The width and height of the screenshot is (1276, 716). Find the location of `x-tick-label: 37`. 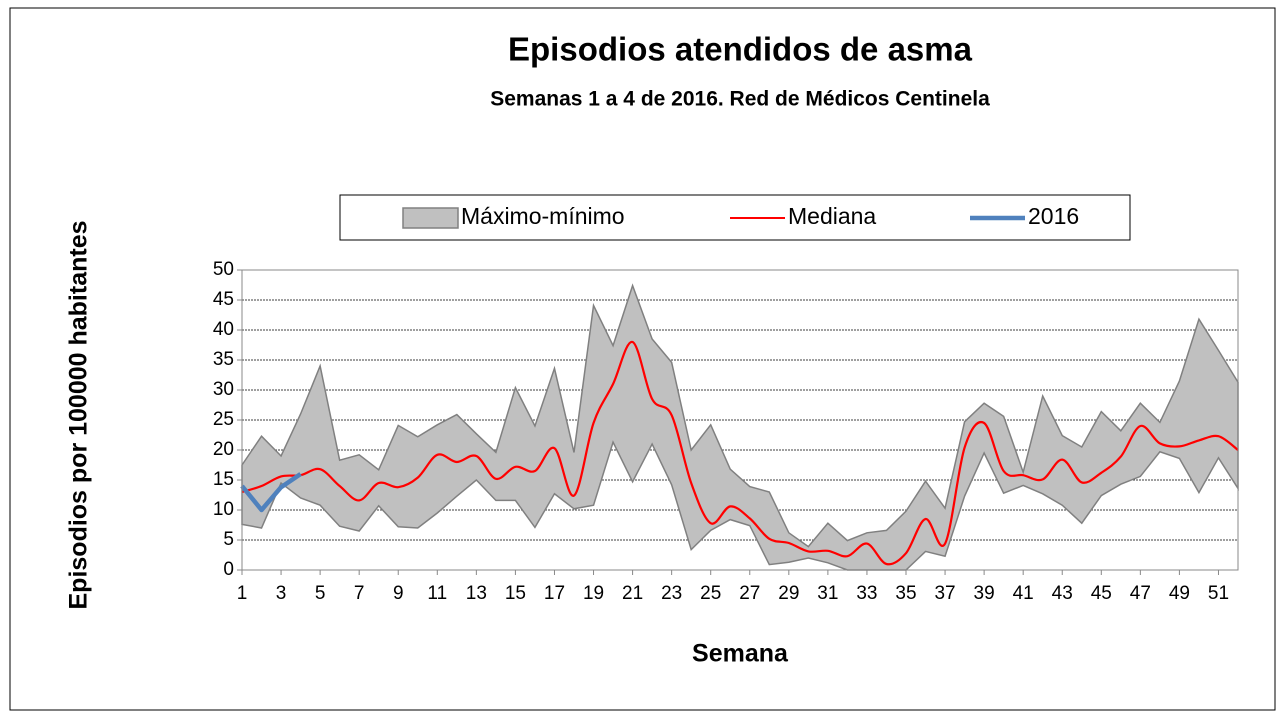

x-tick-label: 37 is located at coordinates (944, 593).